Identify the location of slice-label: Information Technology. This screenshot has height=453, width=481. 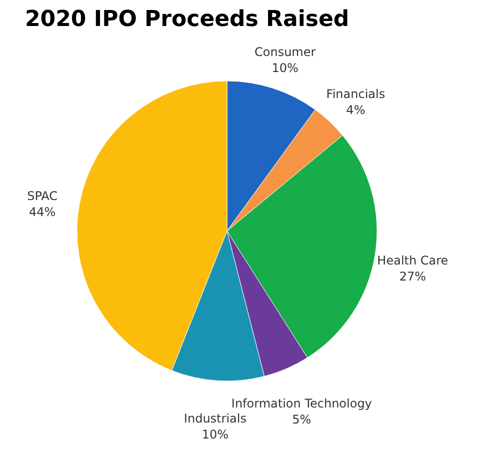
(301, 403).